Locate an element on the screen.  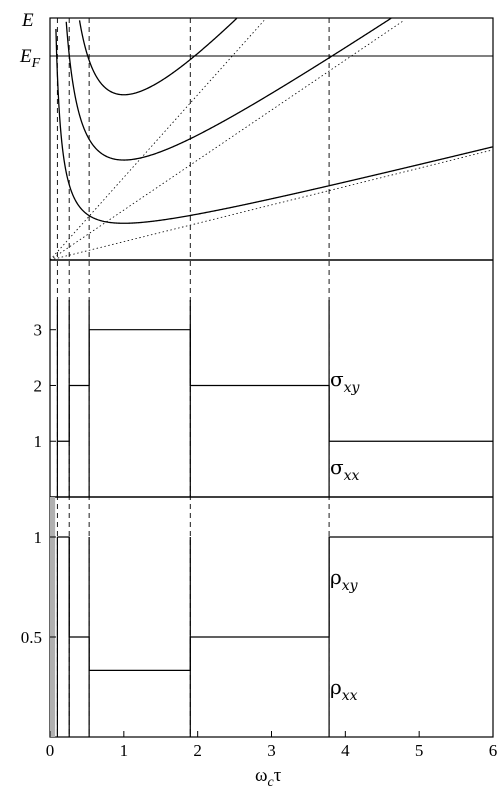
sigma-xx-label: σxx is located at coordinates (345, 469).